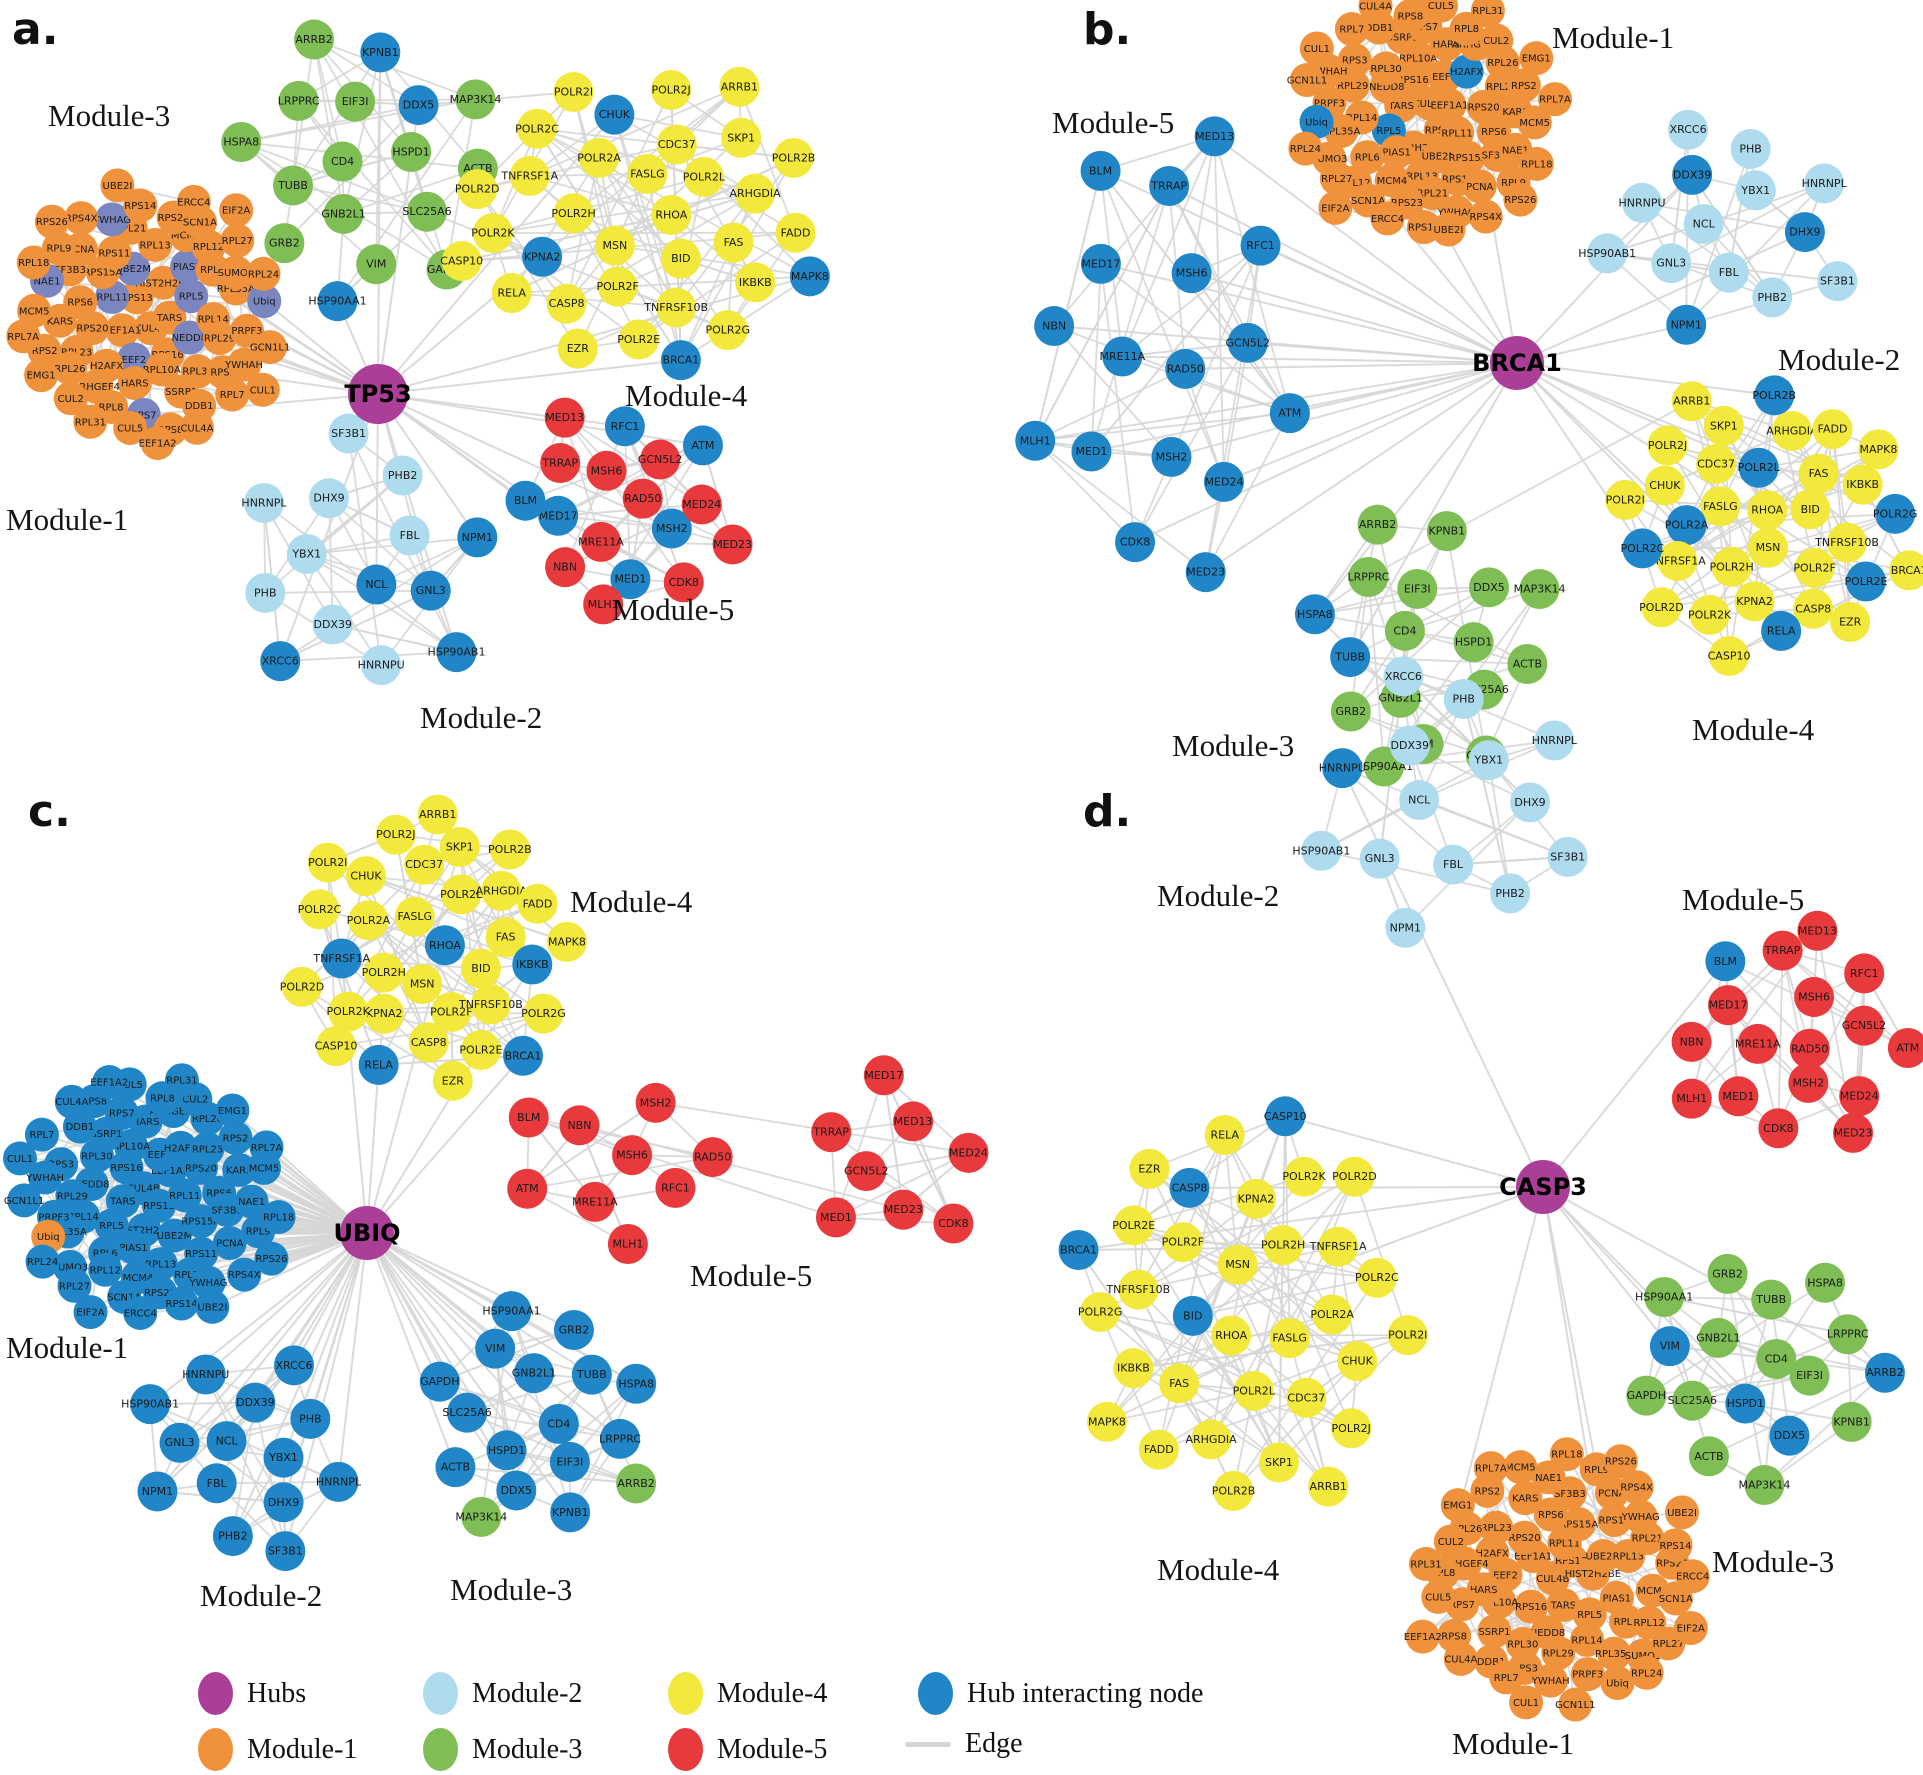  Describe the element at coordinates (1817, 930) in the screenshot. I see `node-label: MED13` at that location.